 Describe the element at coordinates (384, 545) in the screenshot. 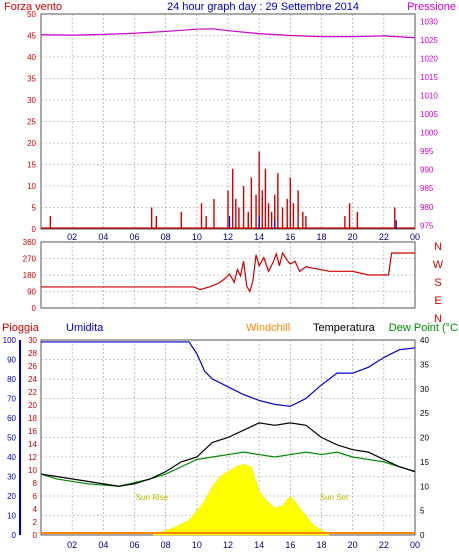

I see `time-tick-bottom: 22` at that location.